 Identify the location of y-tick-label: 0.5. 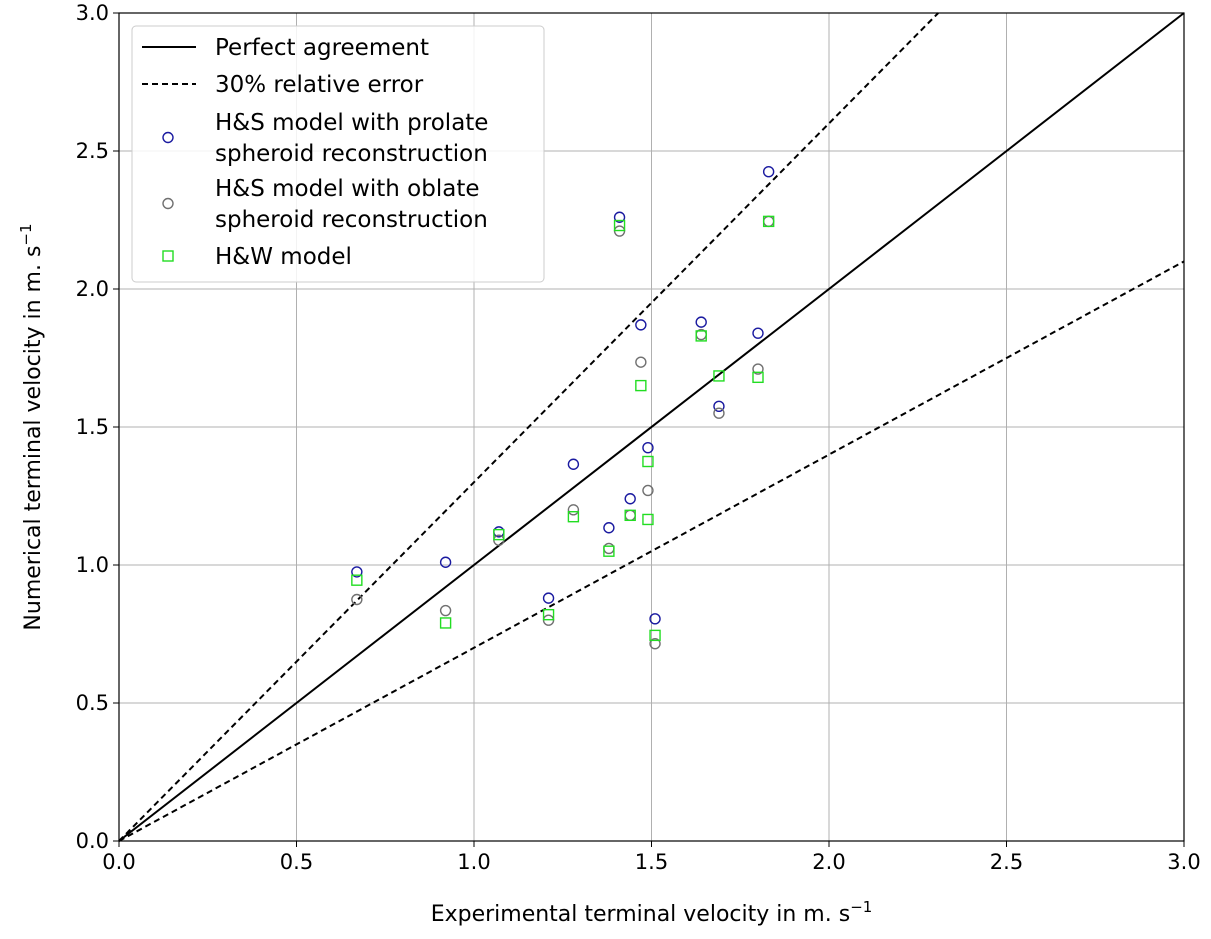
(92, 703).